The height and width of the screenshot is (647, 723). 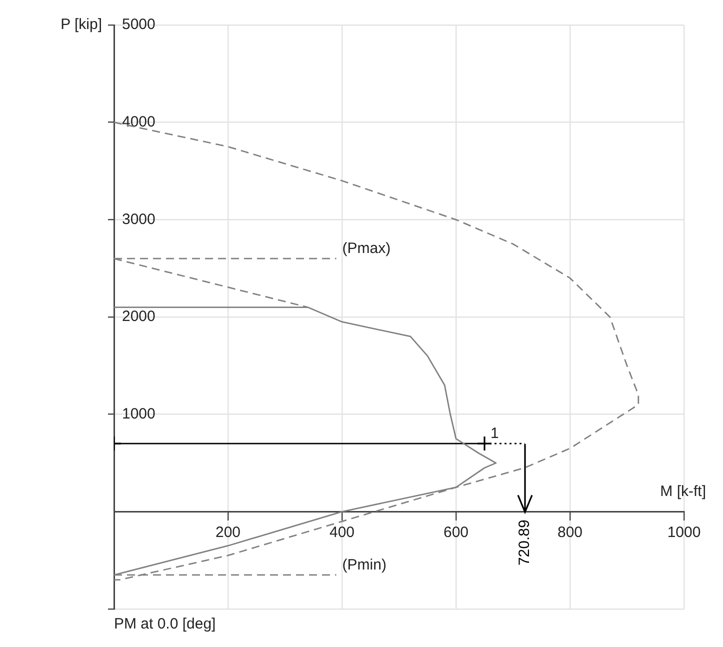 What do you see at coordinates (366, 249) in the screenshot?
I see `series-label: (Pmax)` at bounding box center [366, 249].